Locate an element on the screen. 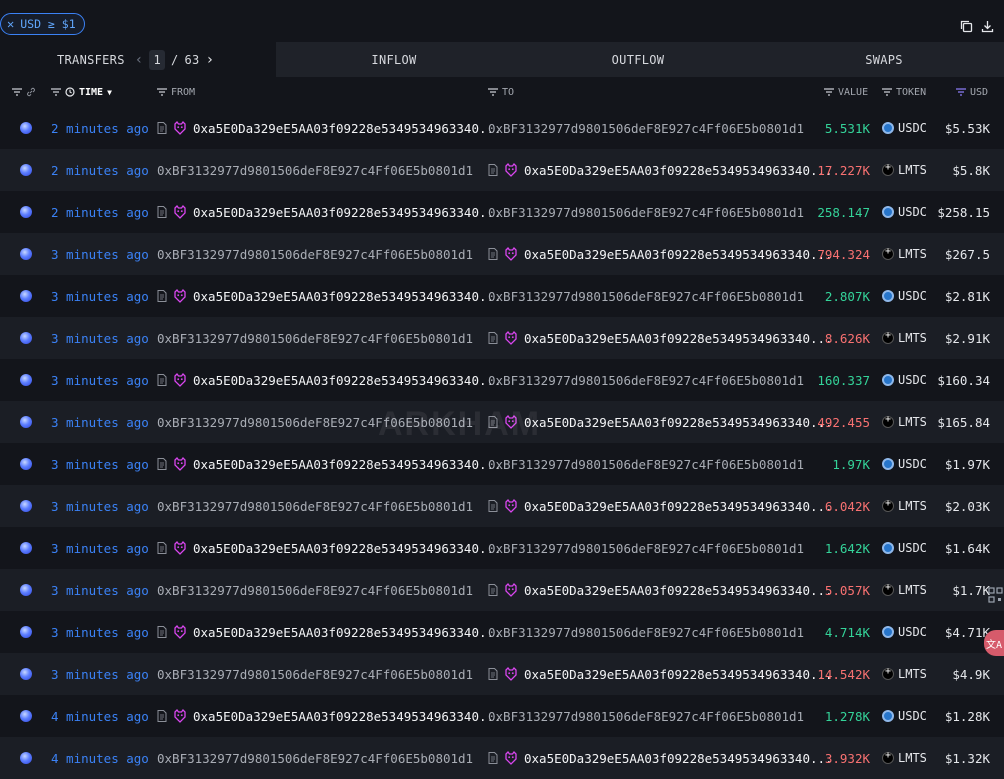  qr-icon is located at coordinates (996, 596).